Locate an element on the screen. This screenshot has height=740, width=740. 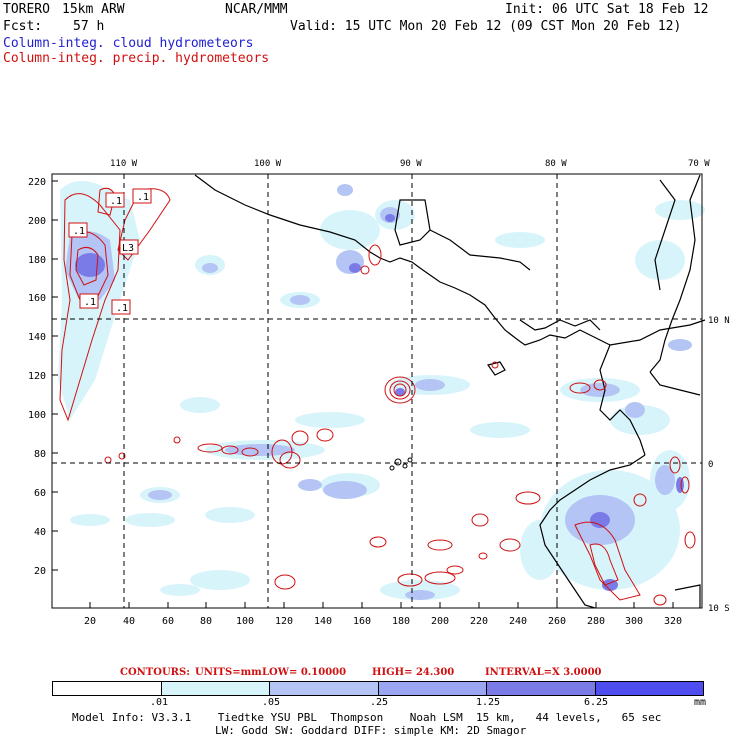
model-name: TORERO is located at coordinates (26, 9).